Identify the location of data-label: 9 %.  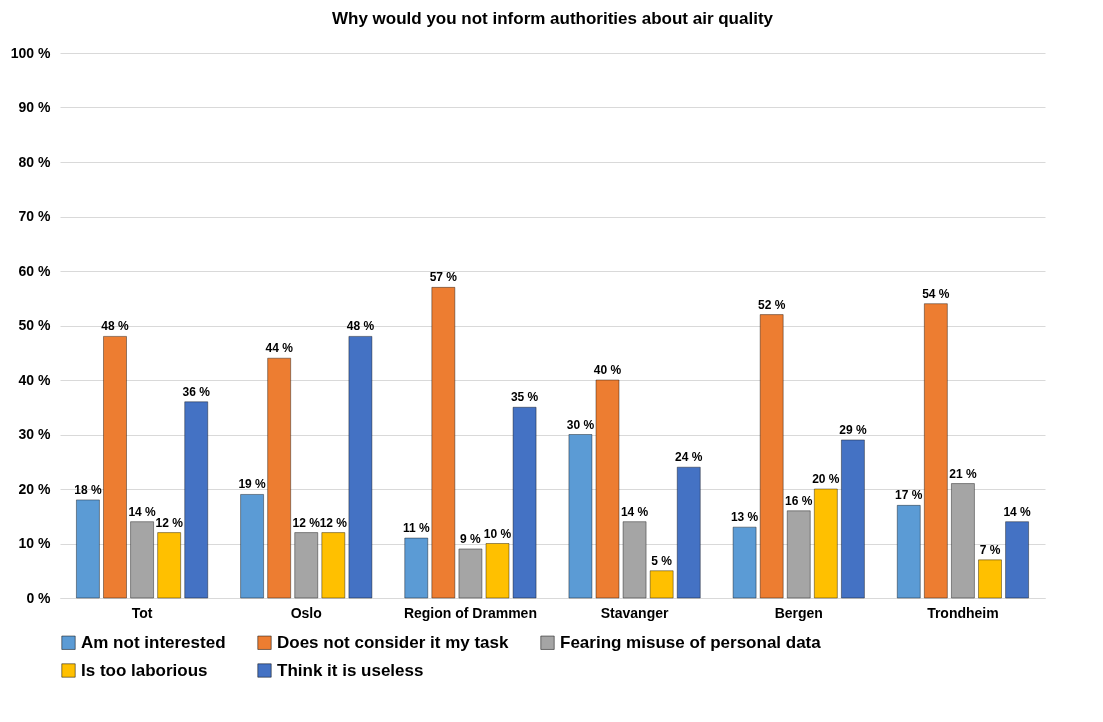
(471, 538).